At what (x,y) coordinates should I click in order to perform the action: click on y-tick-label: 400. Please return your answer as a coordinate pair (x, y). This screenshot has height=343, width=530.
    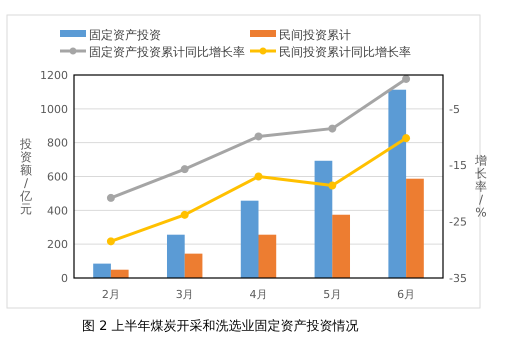
    Looking at the image, I should click on (57, 211).